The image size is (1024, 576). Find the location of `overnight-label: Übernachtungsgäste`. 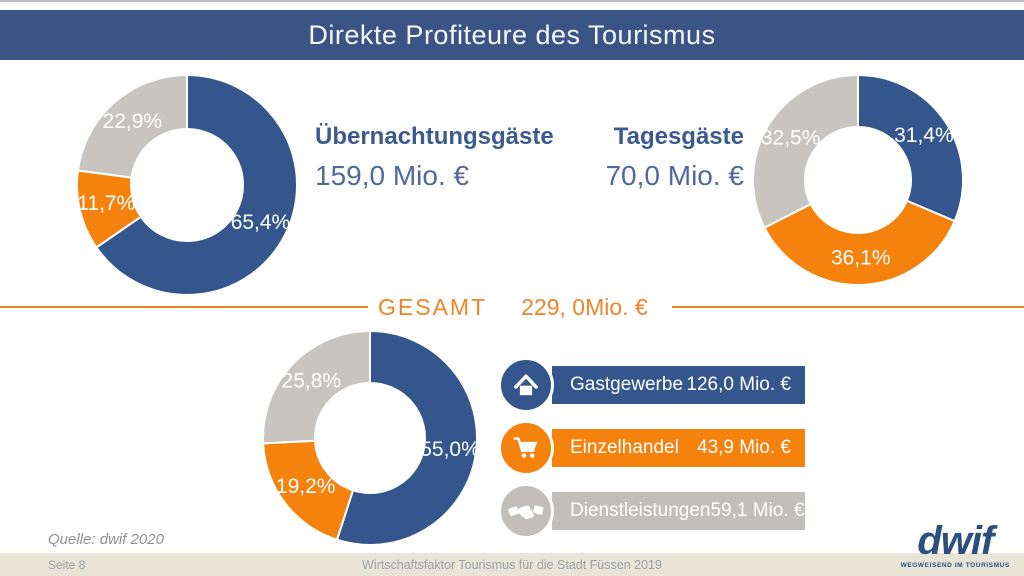

overnight-label: Übernachtungsgäste is located at coordinates (434, 136).